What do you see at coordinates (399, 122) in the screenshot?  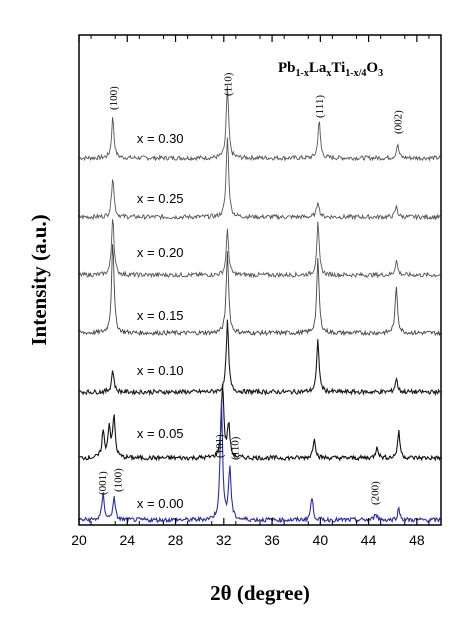 I see `peak-label: (002)` at bounding box center [399, 122].